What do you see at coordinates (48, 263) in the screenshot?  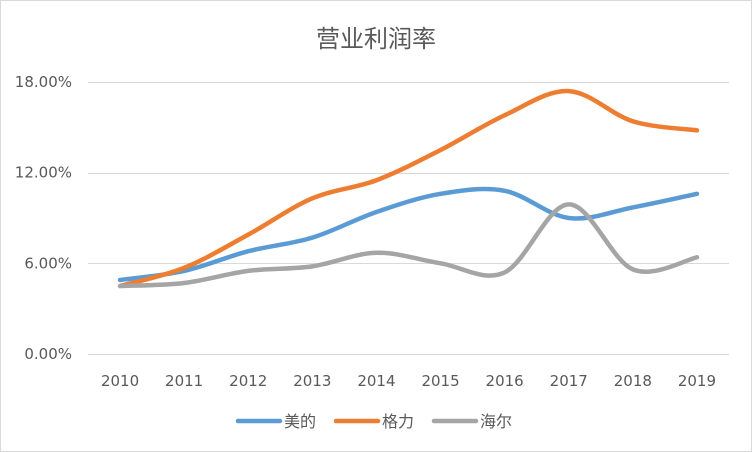 I see `y-tick-label: 6.00%` at bounding box center [48, 263].